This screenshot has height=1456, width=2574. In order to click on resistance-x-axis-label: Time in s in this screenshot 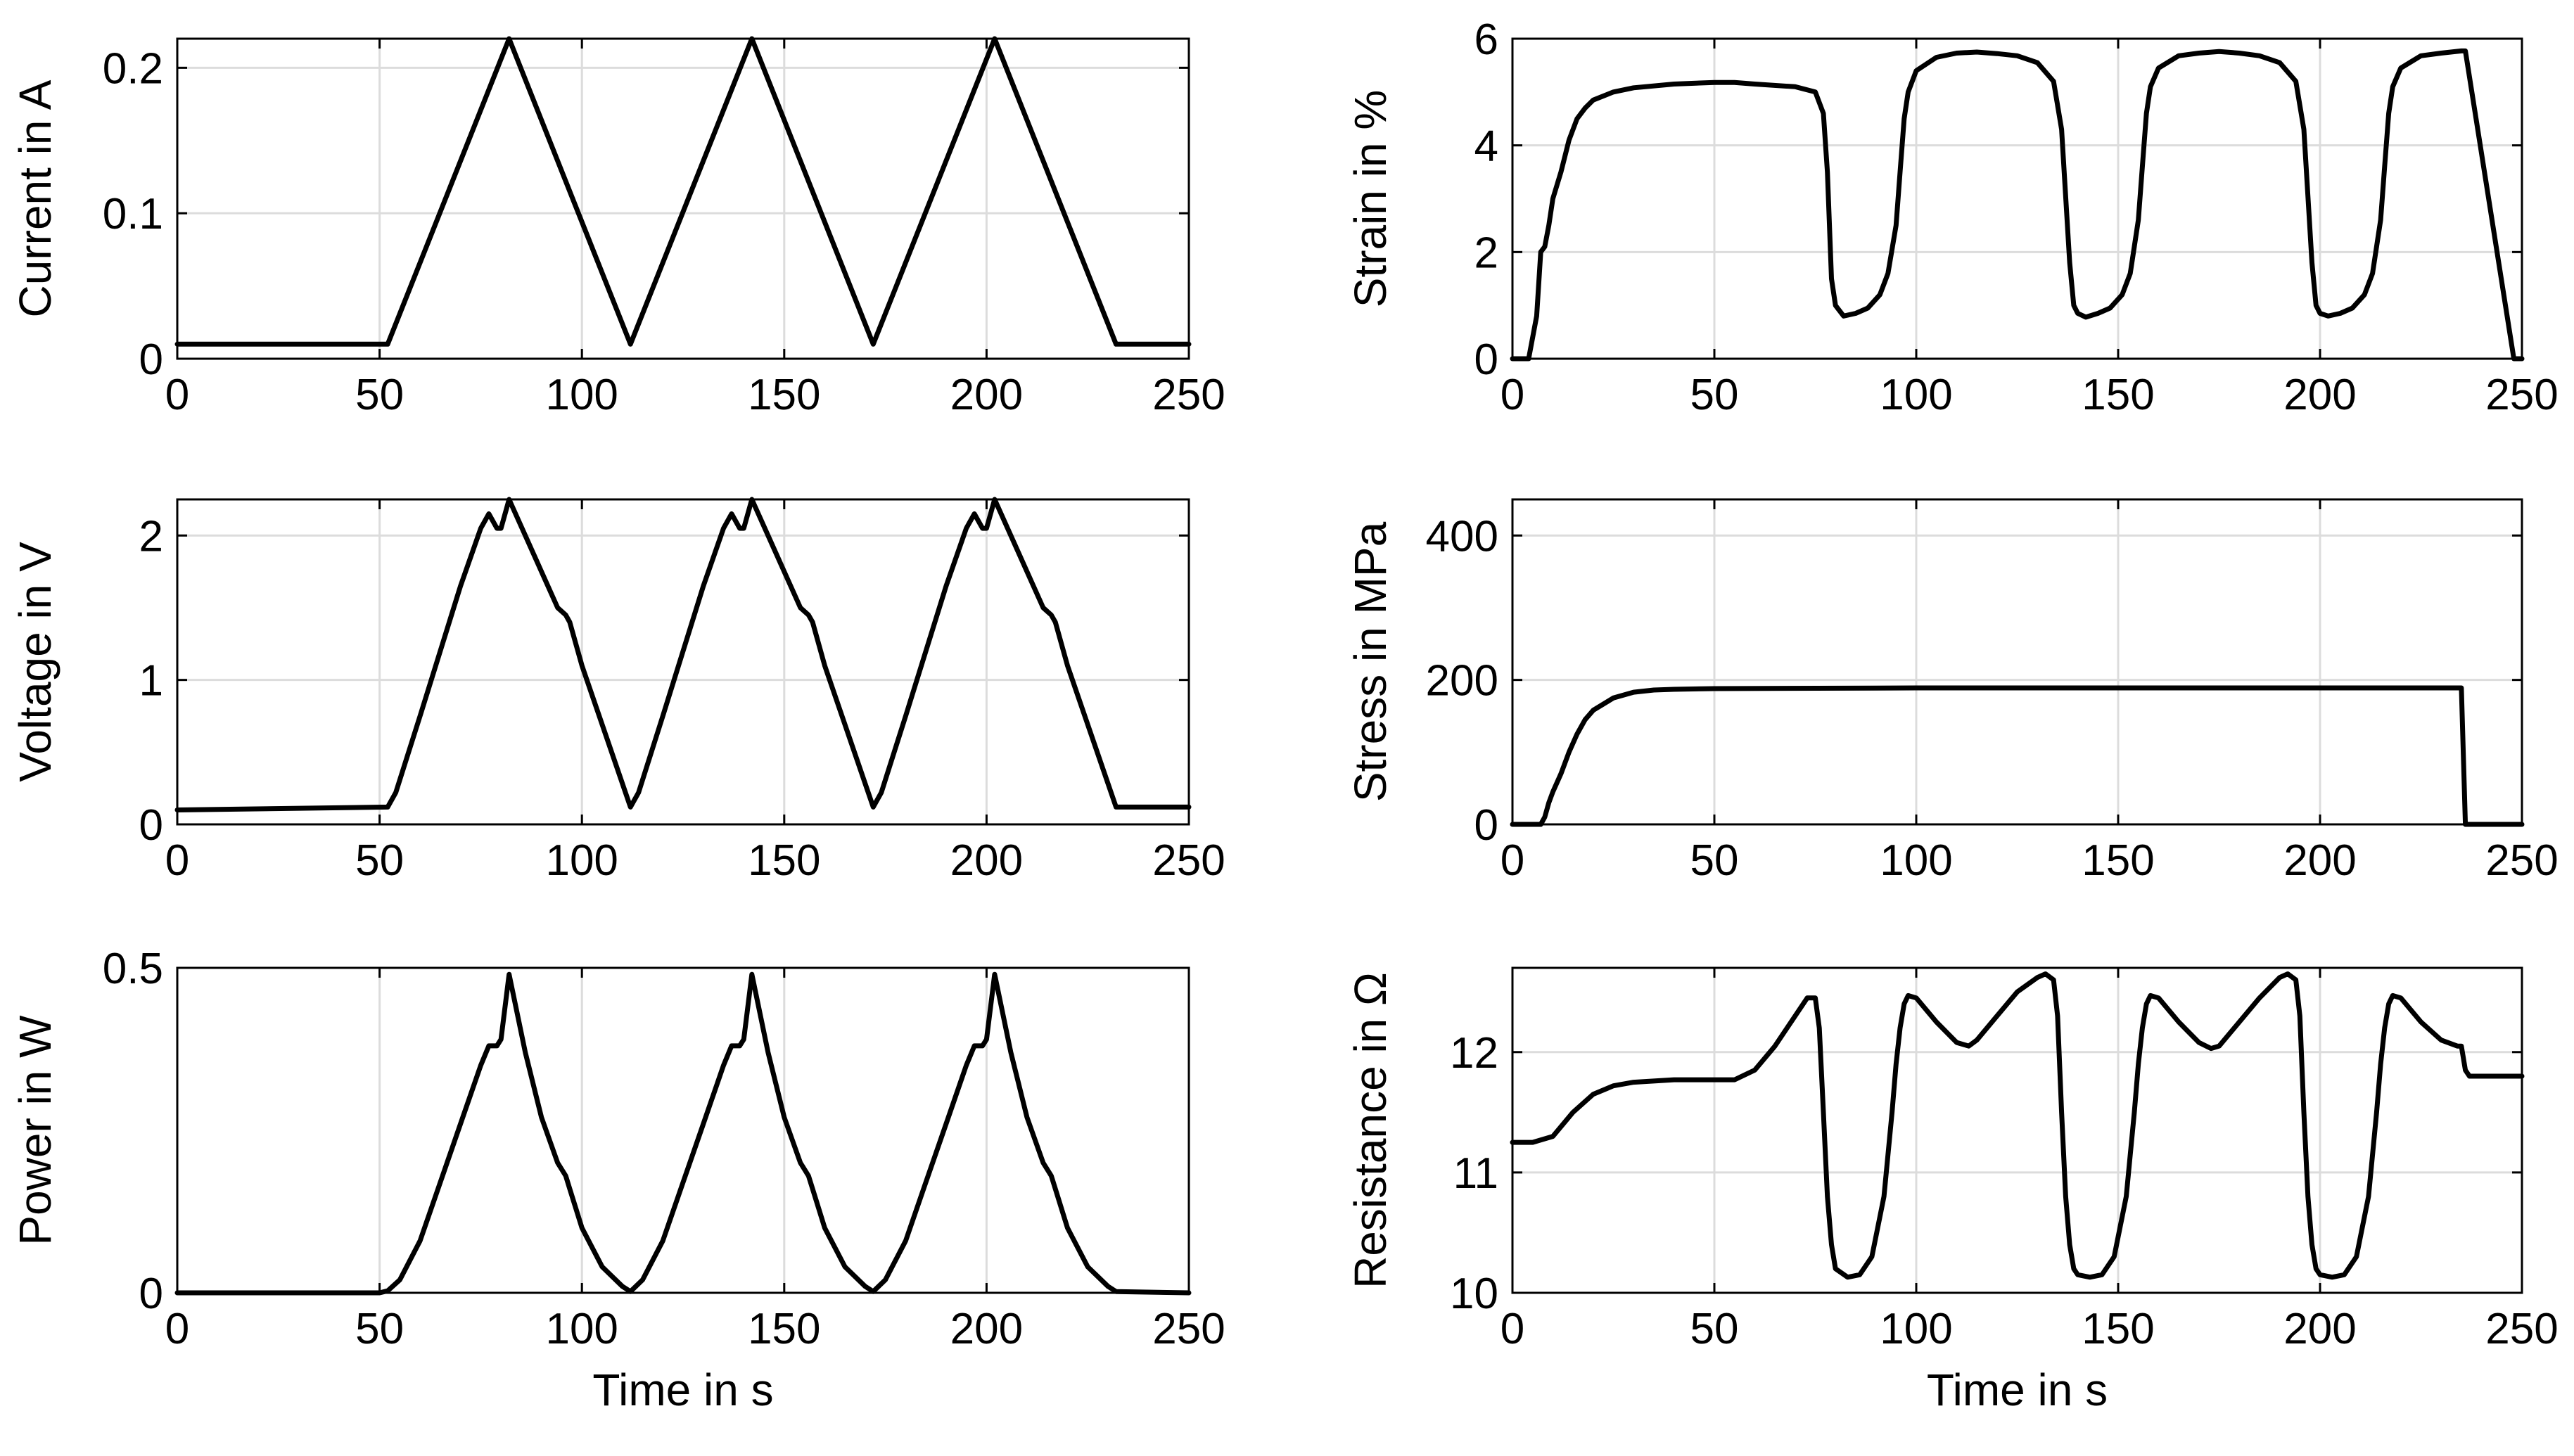, I will do `click(2018, 1390)`.